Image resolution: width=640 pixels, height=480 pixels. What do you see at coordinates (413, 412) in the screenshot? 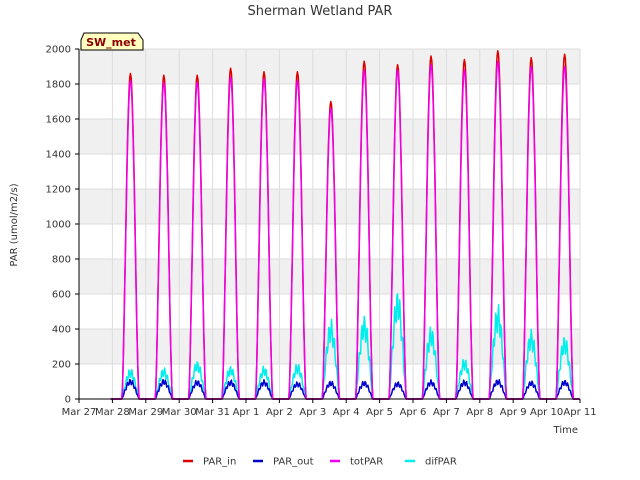
I see `x-tick-label: Apr 6` at bounding box center [413, 412].